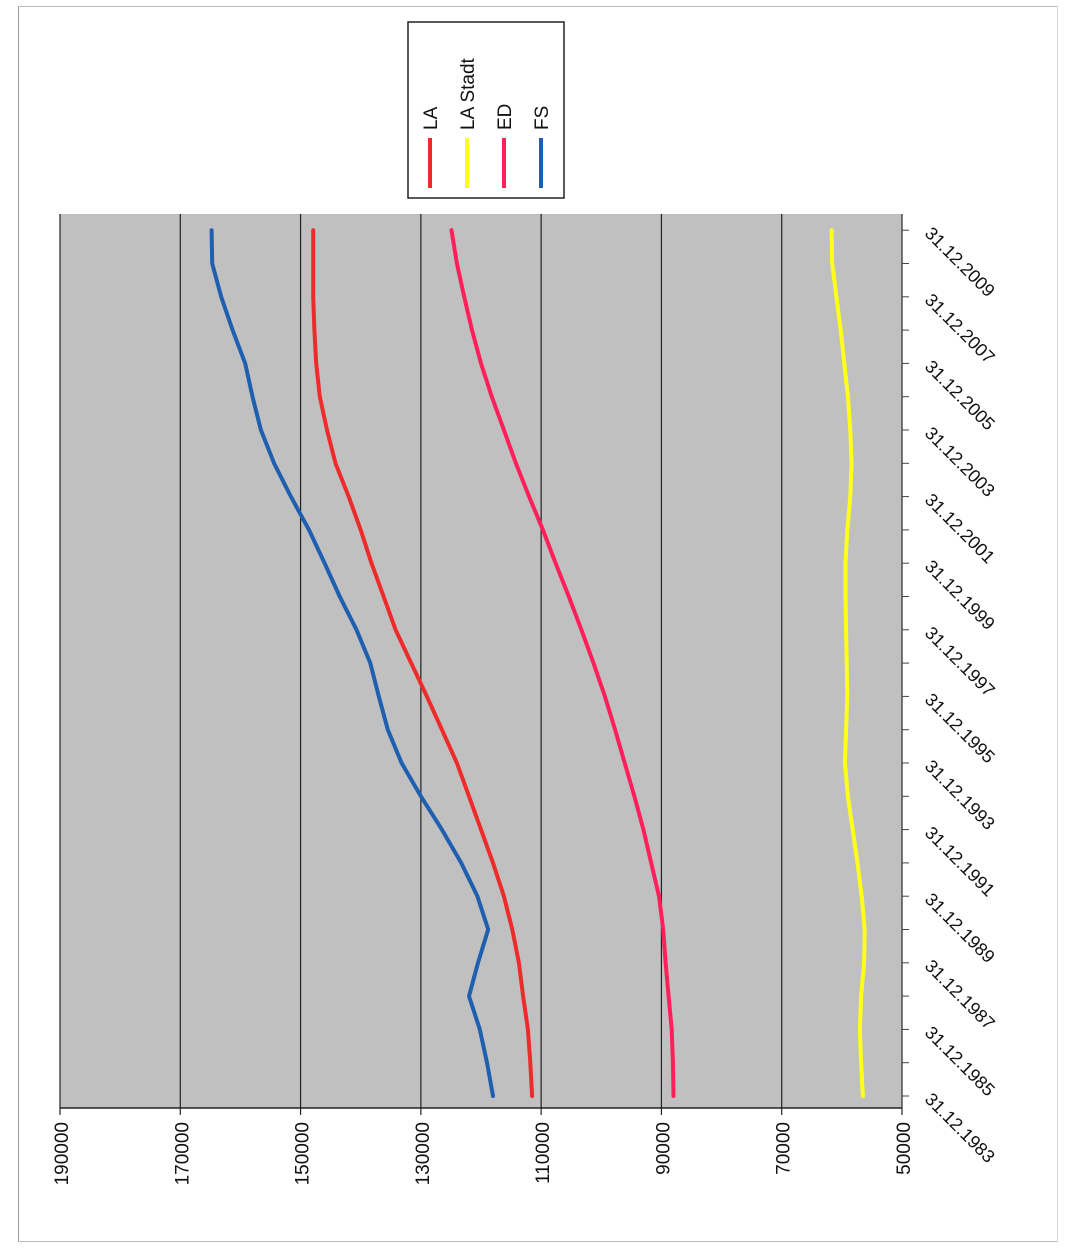 The height and width of the screenshot is (1252, 1067). Describe the element at coordinates (904, 1148) in the screenshot. I see `value-tick-label: 50000` at that location.